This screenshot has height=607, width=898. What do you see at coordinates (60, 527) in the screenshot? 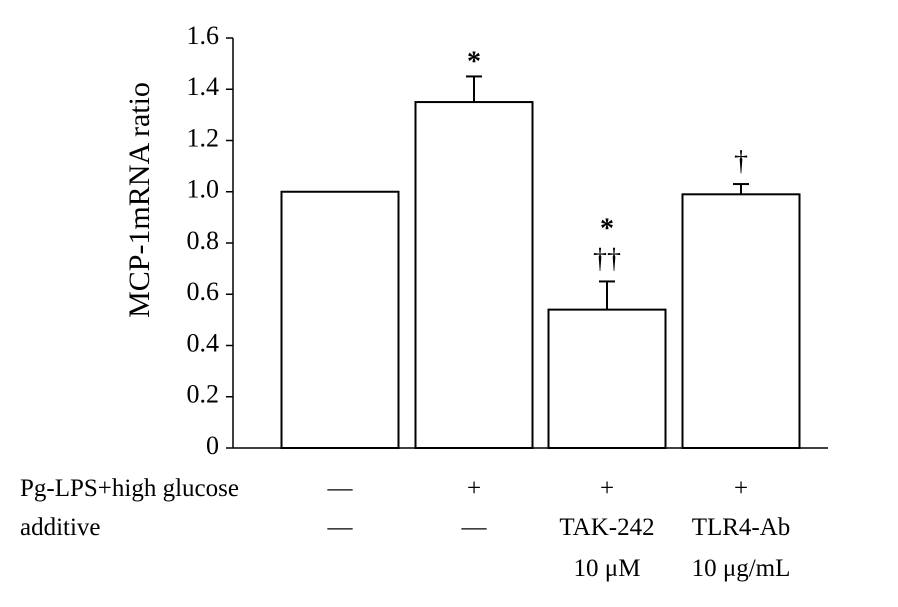
I see `condition-row-label: additive` at bounding box center [60, 527].